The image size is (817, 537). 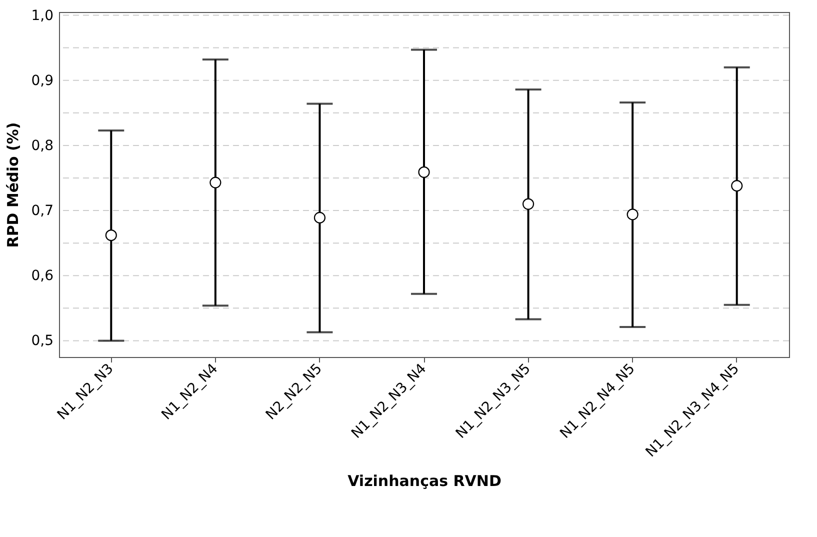 I want to click on y-axis-title: RPD Médio (%), so click(x=13, y=185).